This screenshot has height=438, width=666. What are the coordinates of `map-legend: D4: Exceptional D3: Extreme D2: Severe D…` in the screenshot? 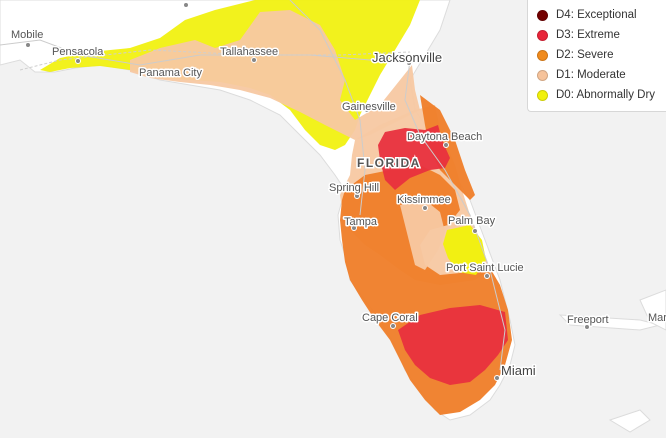 It's located at (596, 56).